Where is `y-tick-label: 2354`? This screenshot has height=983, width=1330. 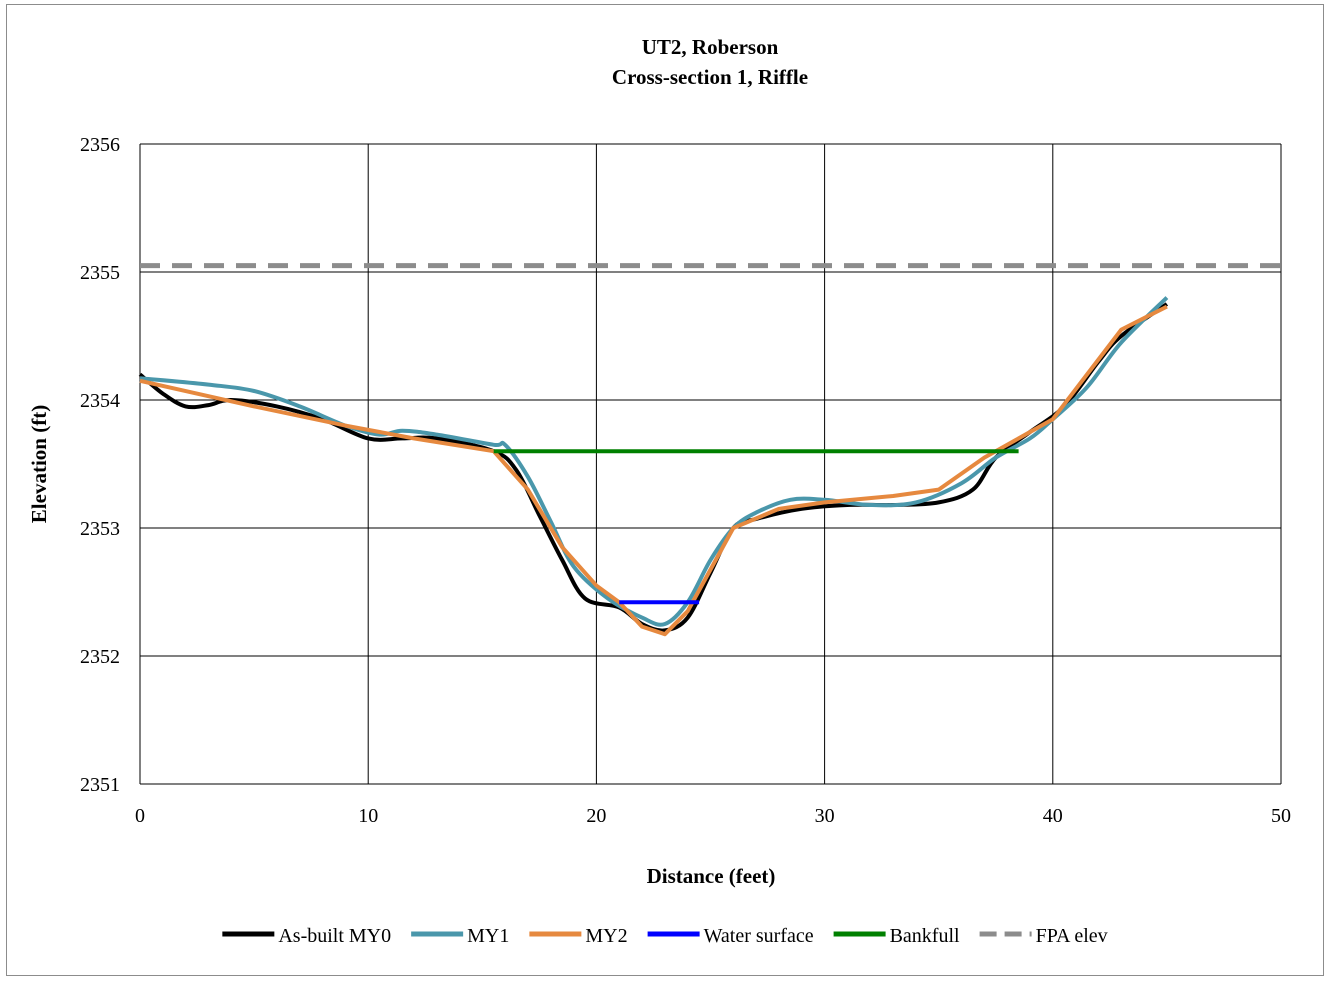 y-tick-label: 2354 is located at coordinates (100, 401).